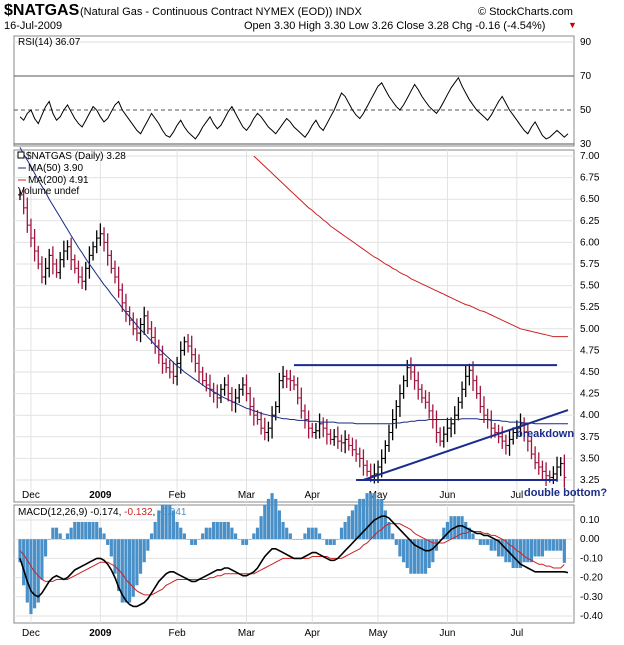  What do you see at coordinates (52, 512) in the screenshot?
I see `macd-legend-prefix: MACD(12,26,9)` at bounding box center [52, 512].